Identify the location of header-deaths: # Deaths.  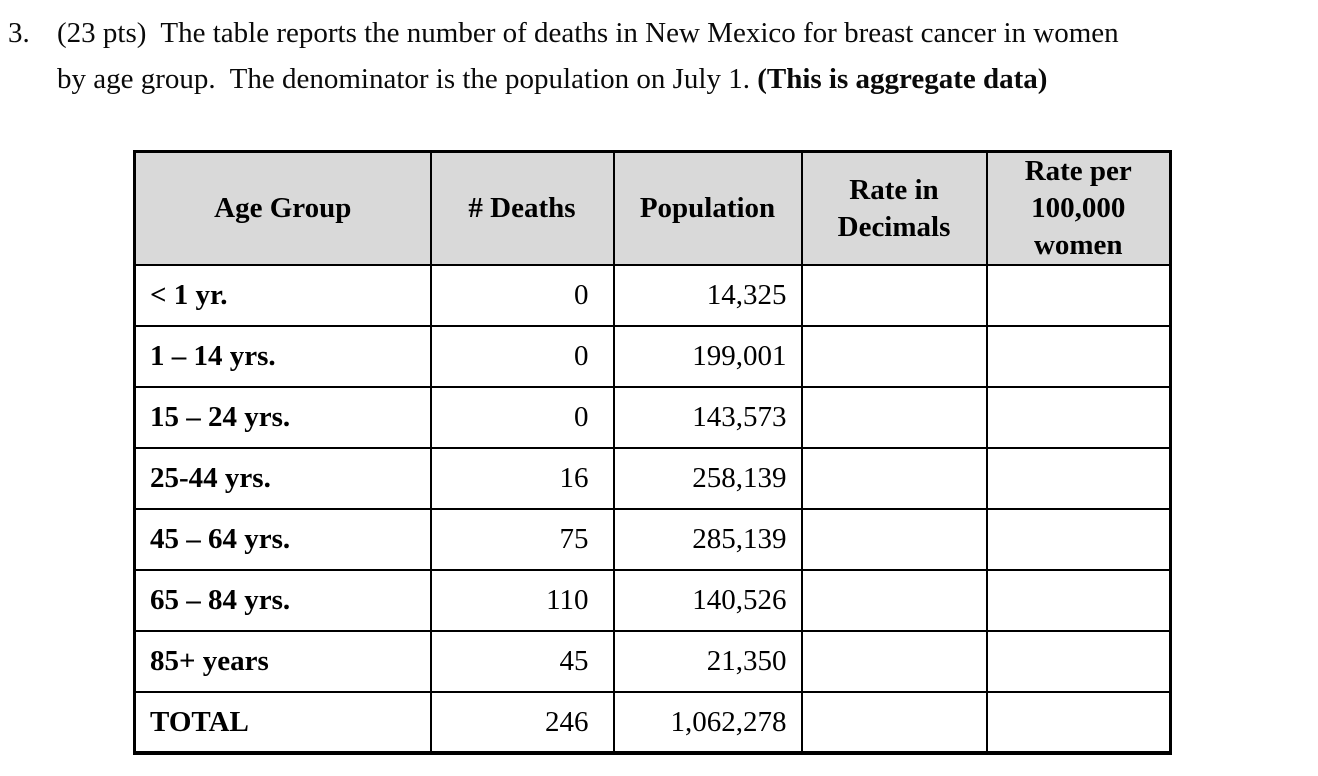
(522, 208).